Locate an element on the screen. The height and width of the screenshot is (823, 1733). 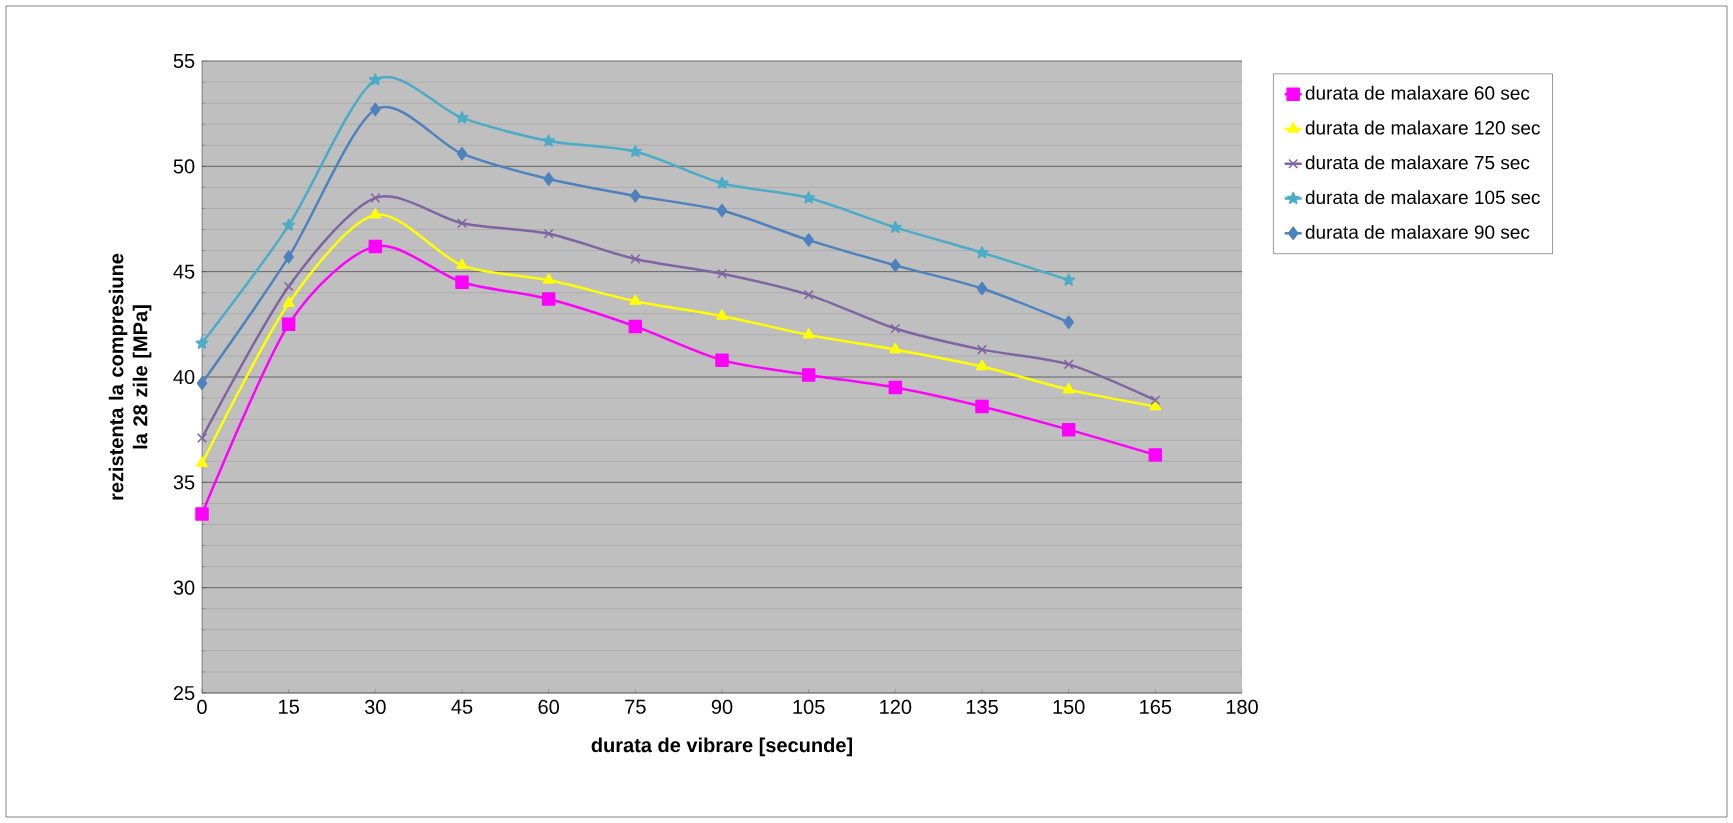
legend-label: durata de malaxare 105 sec is located at coordinates (1422, 197).